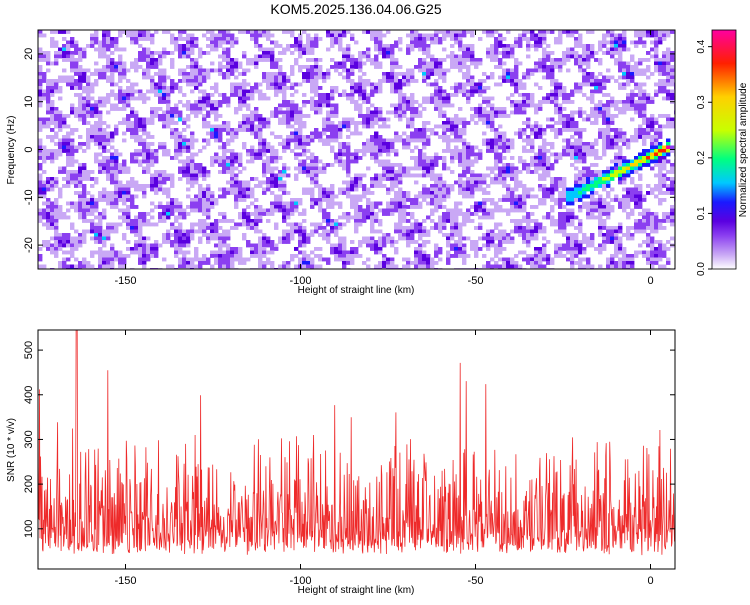  I want to click on heatmap-cell-1924, so click(124, 109).